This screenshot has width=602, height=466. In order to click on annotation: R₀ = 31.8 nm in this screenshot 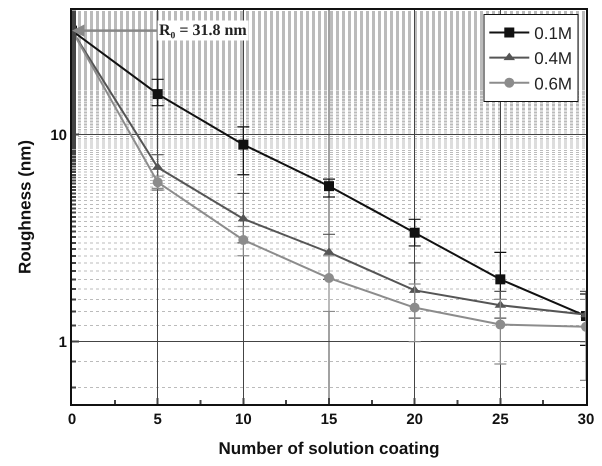, I will do `click(203, 30)`.